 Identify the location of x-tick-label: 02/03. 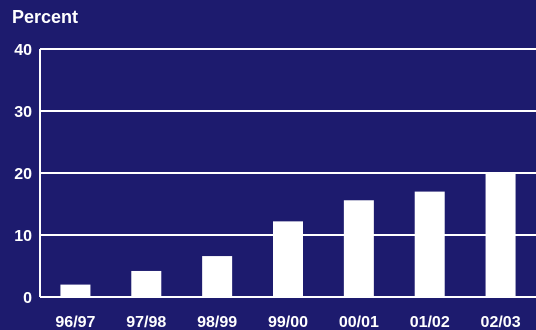
(501, 322).